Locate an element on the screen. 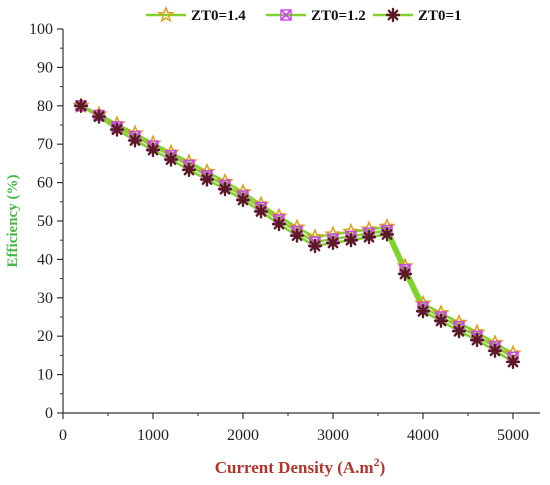  y-tick-label: 80 is located at coordinates (45, 106).